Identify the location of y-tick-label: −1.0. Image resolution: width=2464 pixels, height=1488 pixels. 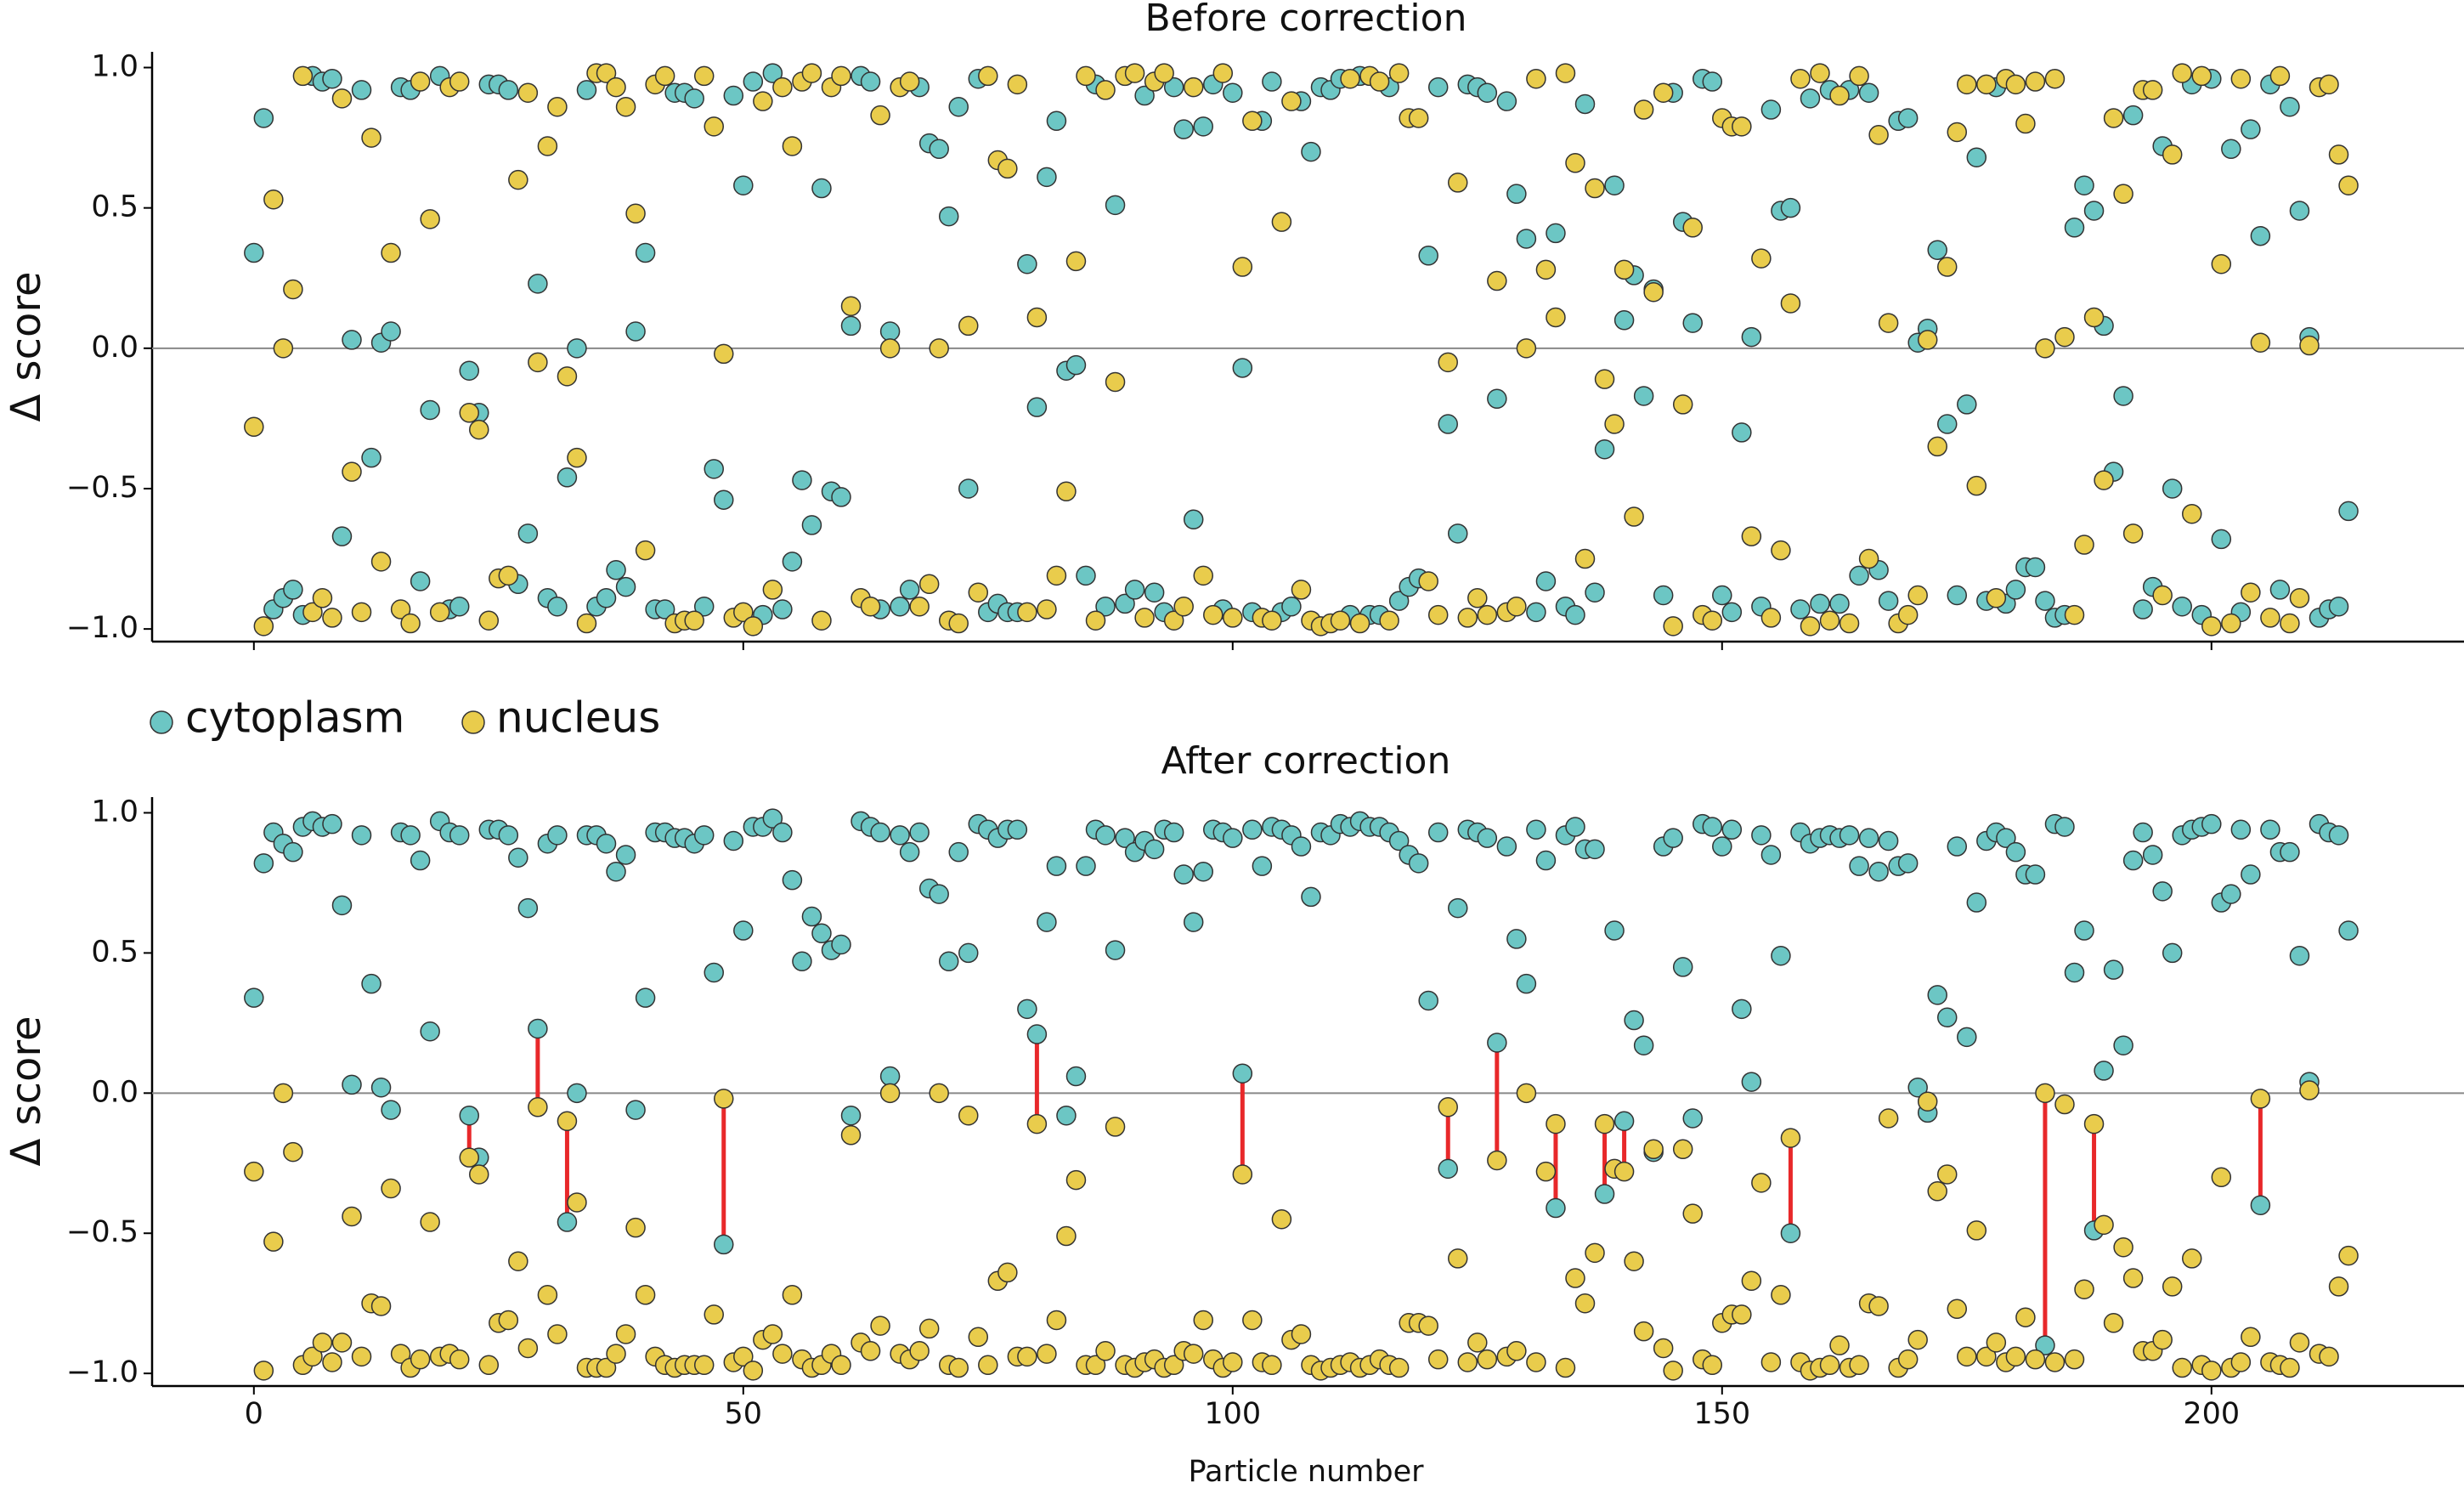
(102, 628).